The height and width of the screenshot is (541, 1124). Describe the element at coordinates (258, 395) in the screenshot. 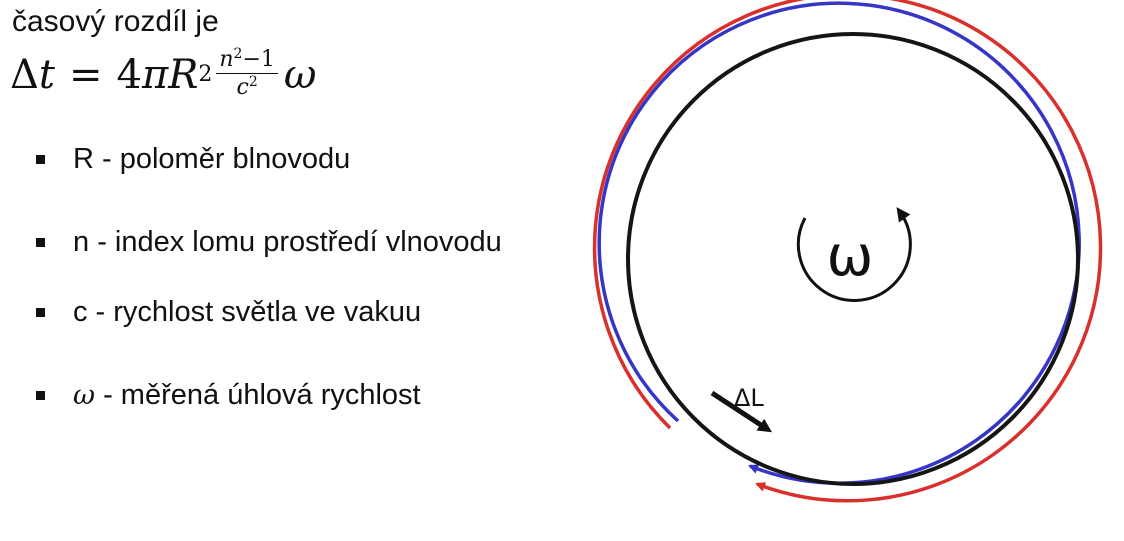

I see `param-description: - měřená úhlová rychlost` at that location.